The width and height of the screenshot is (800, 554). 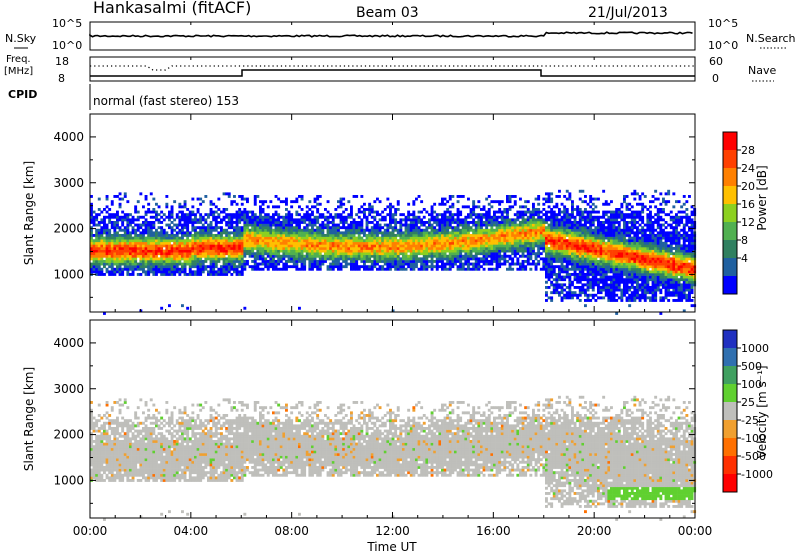 I want to click on freq-tick-top: 18, so click(x=62, y=61).